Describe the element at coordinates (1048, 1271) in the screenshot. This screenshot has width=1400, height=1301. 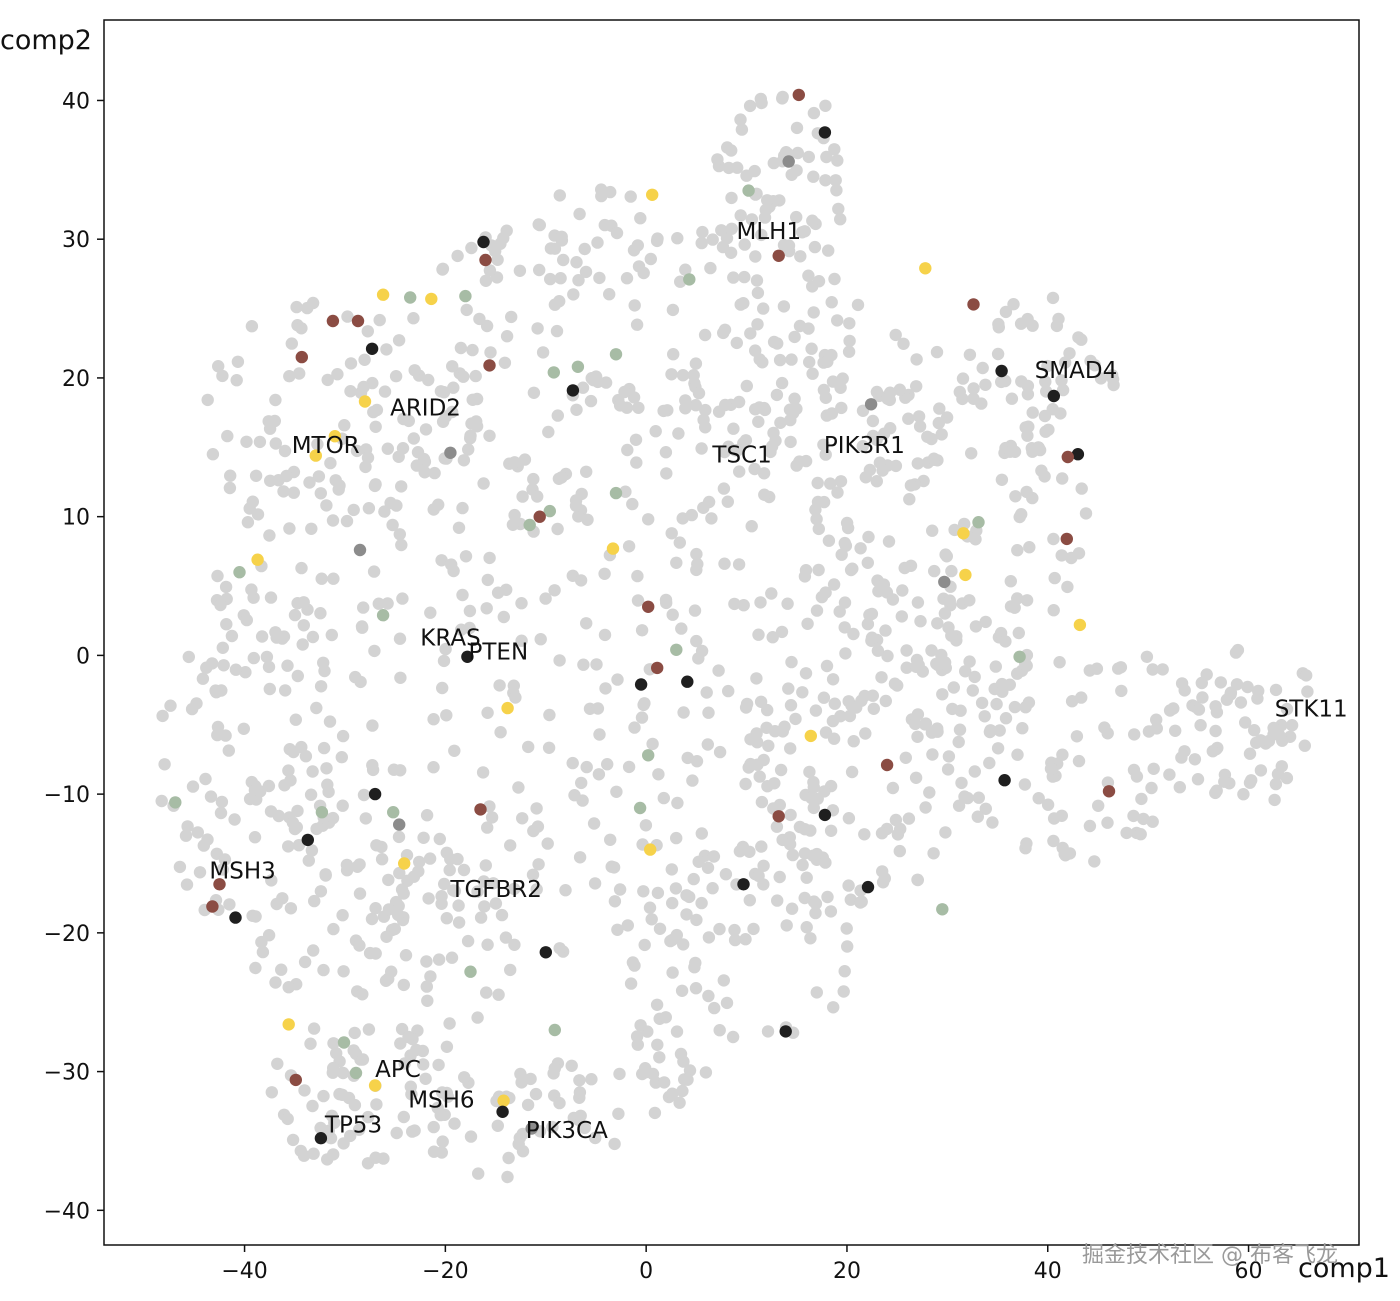
I see `x-tick-label: 40` at that location.